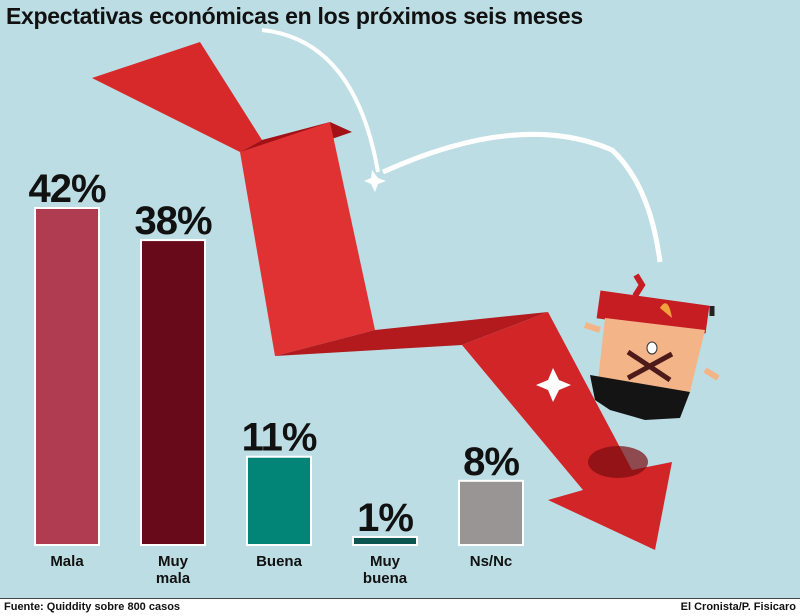 Image resolution: width=800 pixels, height=616 pixels. What do you see at coordinates (279, 561) in the screenshot?
I see `category-label: Buena` at bounding box center [279, 561].